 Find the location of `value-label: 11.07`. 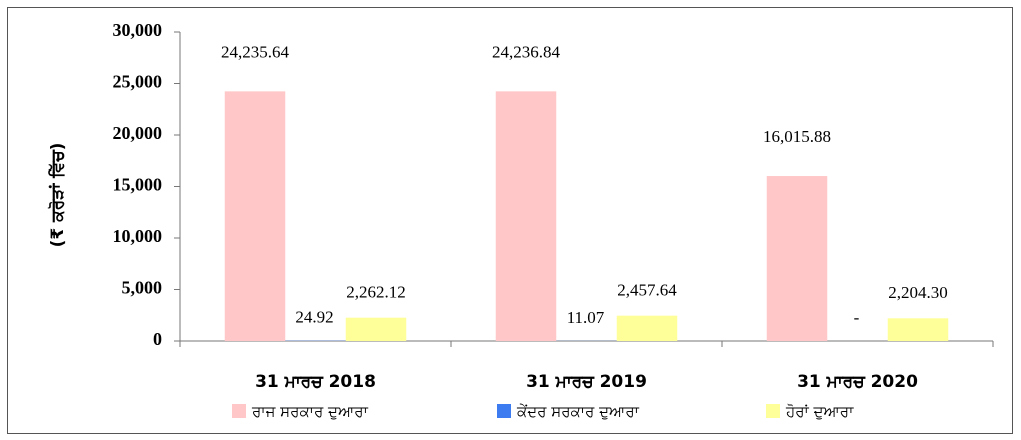

value-label: 11.07 is located at coordinates (586, 317).